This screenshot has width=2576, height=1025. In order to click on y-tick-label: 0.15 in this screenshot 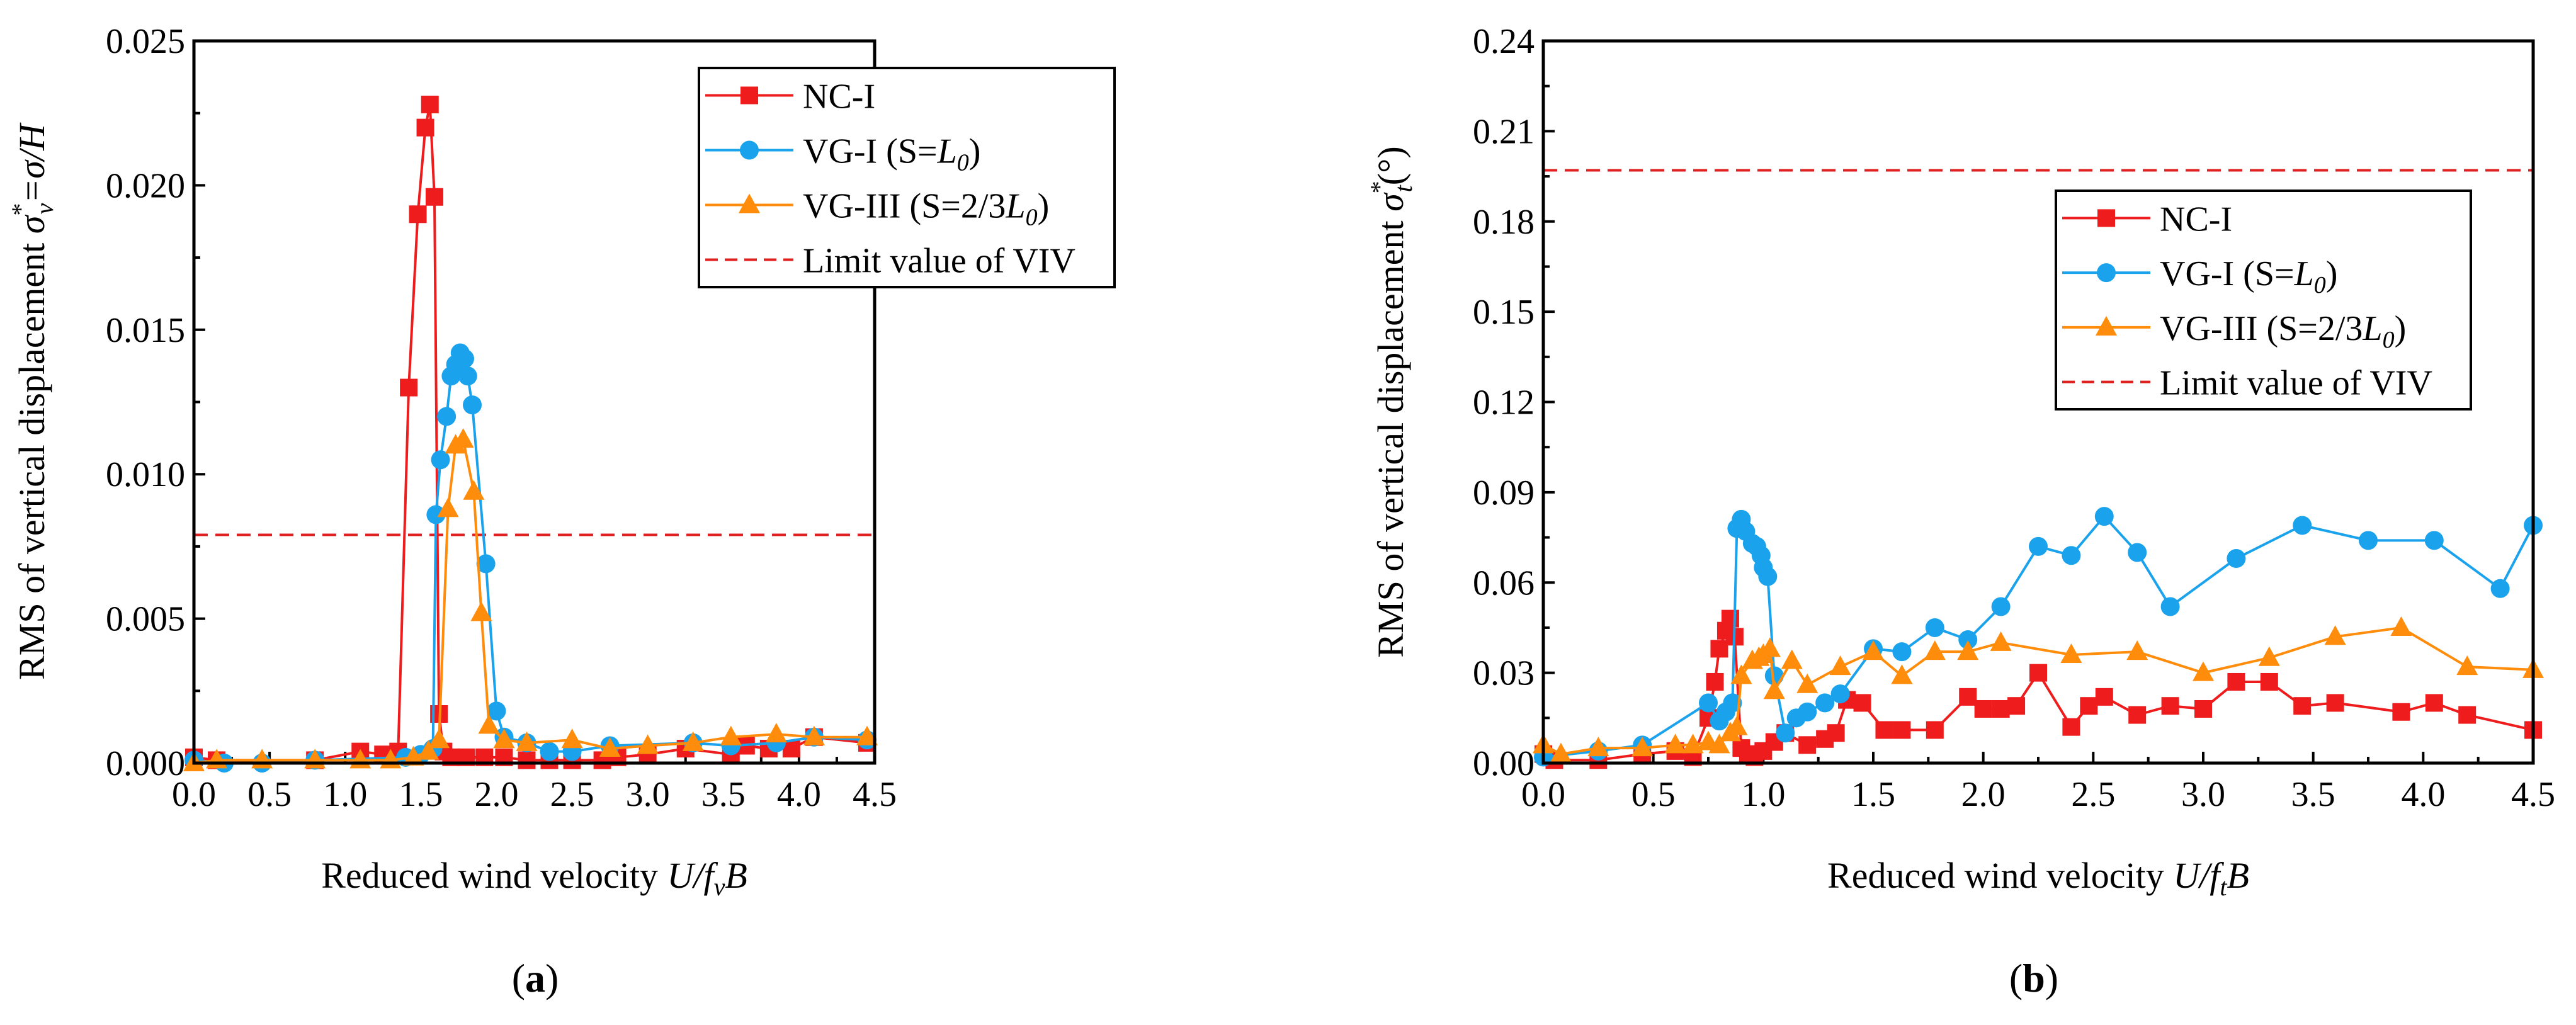, I will do `click(1504, 312)`.